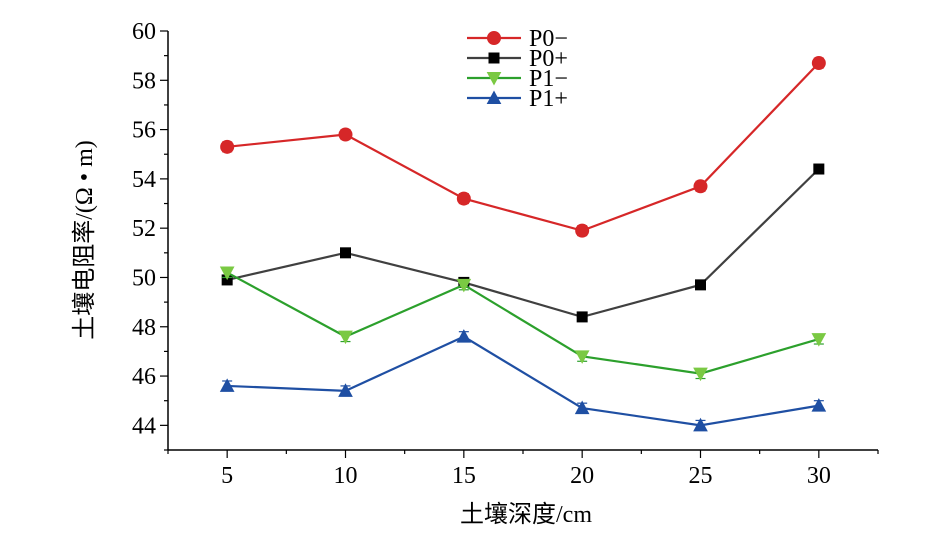 The image size is (945, 543). I want to click on y-tick-label: 56, so click(144, 131).